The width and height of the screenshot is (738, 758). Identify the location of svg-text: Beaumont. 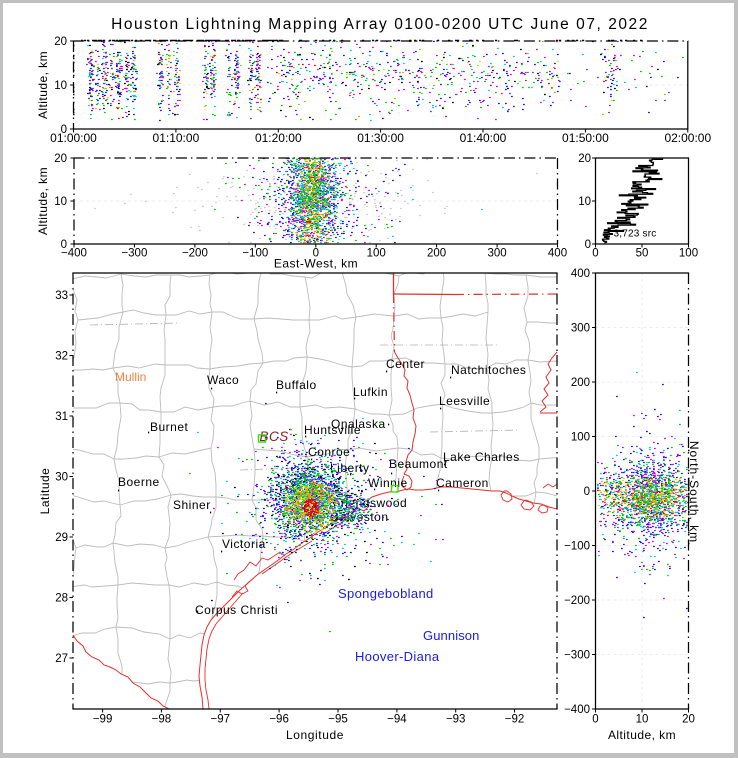
(418, 464).